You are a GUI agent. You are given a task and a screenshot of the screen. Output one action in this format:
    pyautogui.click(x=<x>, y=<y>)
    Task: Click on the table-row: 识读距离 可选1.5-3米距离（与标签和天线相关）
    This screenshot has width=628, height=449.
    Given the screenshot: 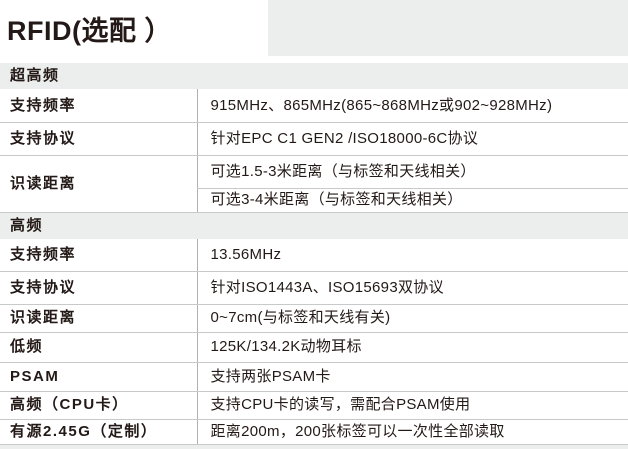 What is the action you would take?
    pyautogui.click(x=314, y=184)
    